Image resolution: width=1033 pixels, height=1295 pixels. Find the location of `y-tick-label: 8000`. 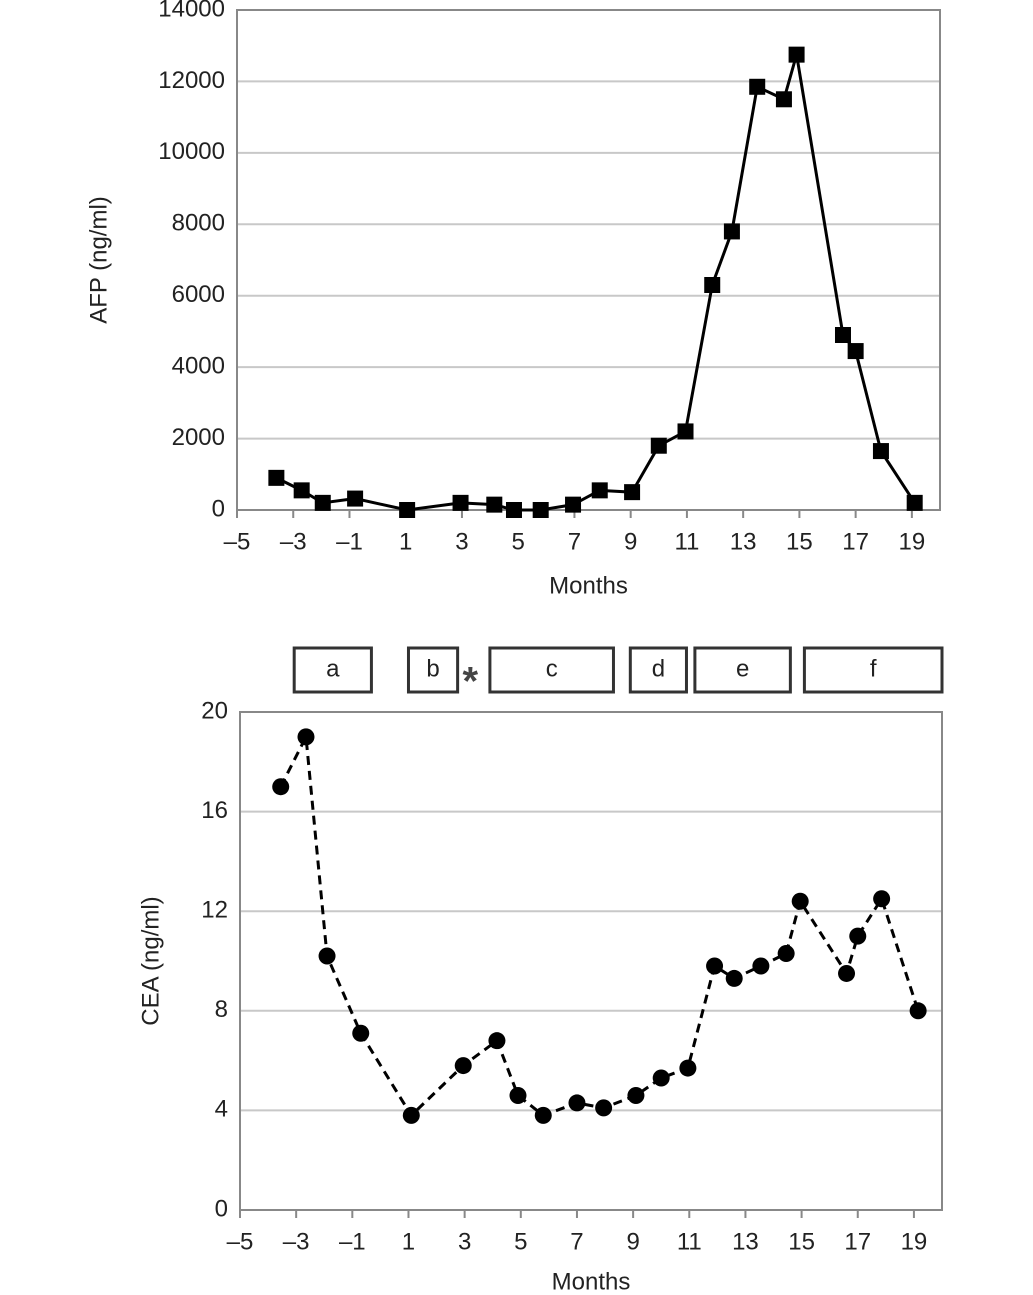

y-tick-label: 8000 is located at coordinates (198, 223).